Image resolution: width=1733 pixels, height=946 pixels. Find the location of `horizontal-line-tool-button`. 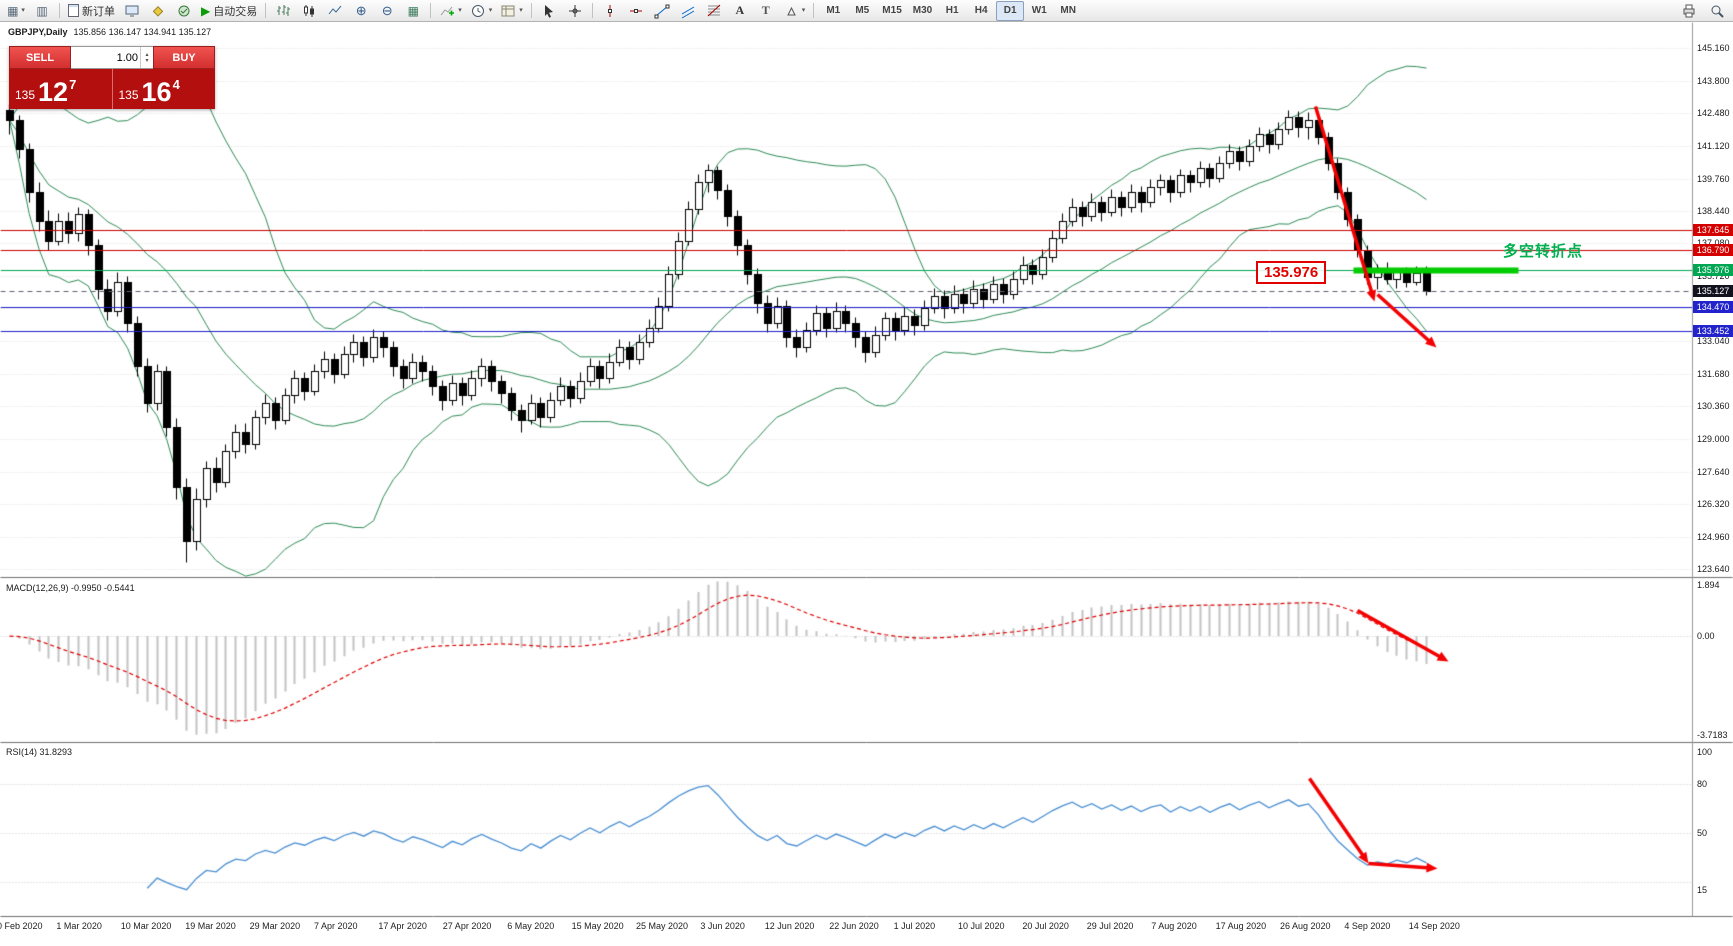

horizontal-line-tool-button is located at coordinates (636, 11).